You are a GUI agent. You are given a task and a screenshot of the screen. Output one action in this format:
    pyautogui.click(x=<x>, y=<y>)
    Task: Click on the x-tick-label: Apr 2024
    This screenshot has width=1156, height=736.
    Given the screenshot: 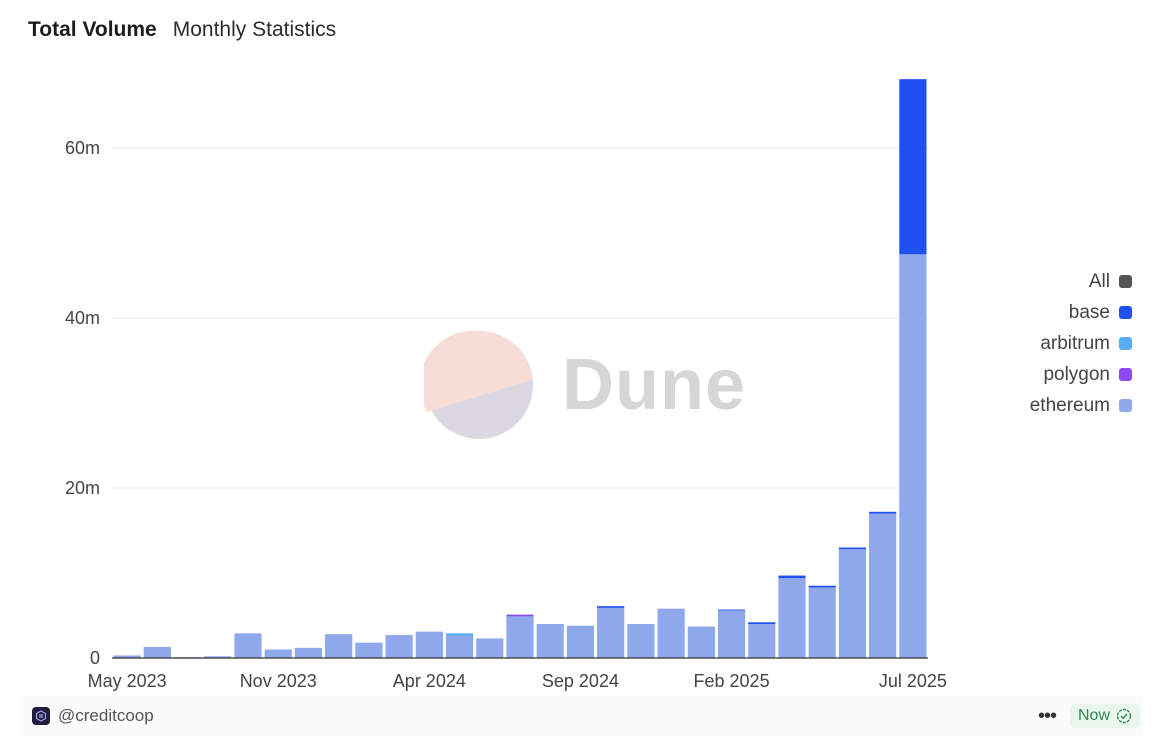 What is the action you would take?
    pyautogui.click(x=429, y=681)
    